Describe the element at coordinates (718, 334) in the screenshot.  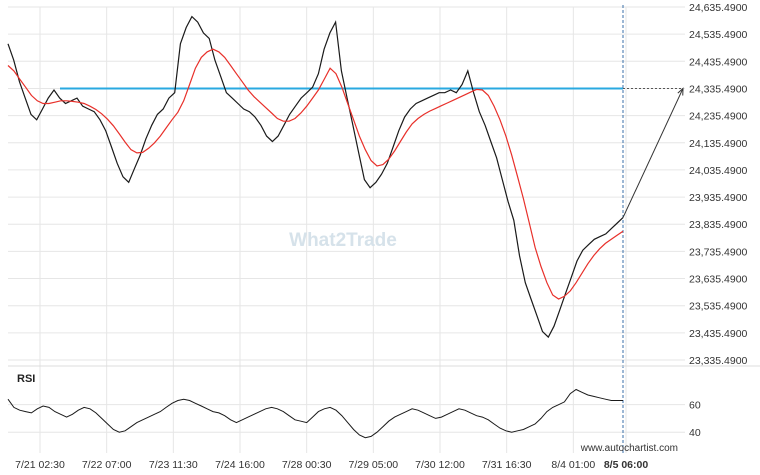
I see `y-tick-label: 23,435.4900` at that location.